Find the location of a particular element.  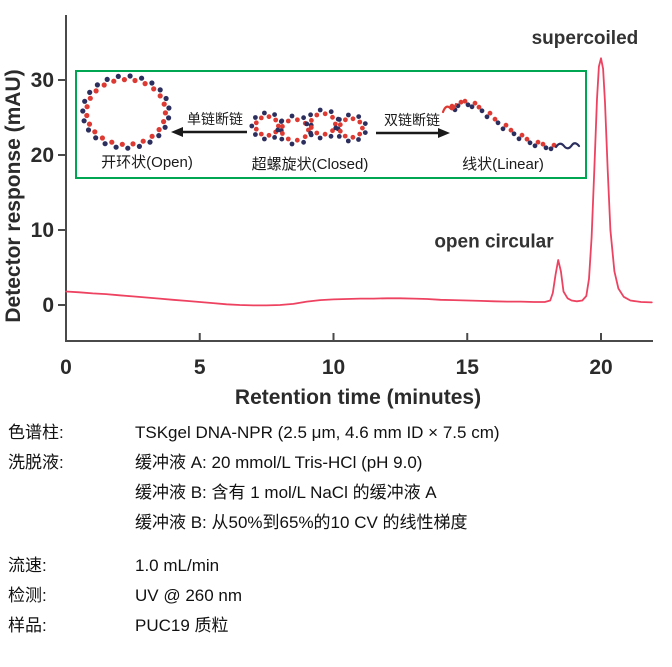

y-tick-label: 0 is located at coordinates (48, 305).